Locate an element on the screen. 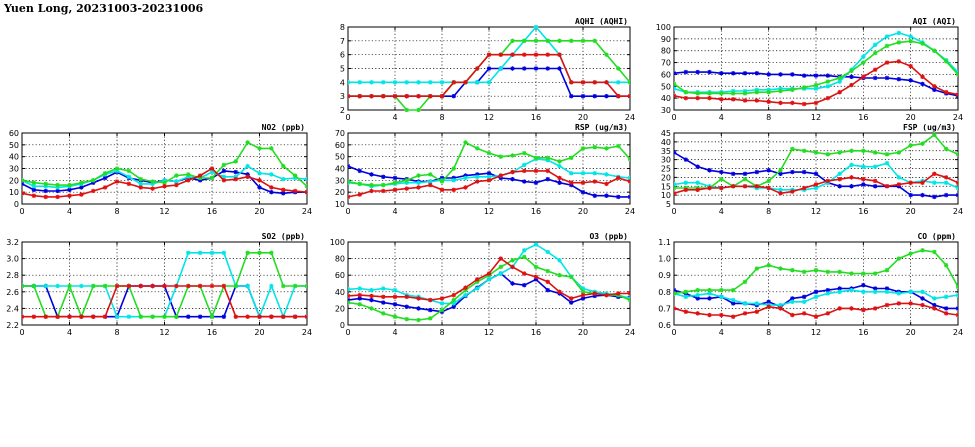 The image size is (975, 447). chart-o3: 0 4 8 12 16 20 24 0 20 40 60 80 100 O3 (ppb) is located at coordinates (482, 284).